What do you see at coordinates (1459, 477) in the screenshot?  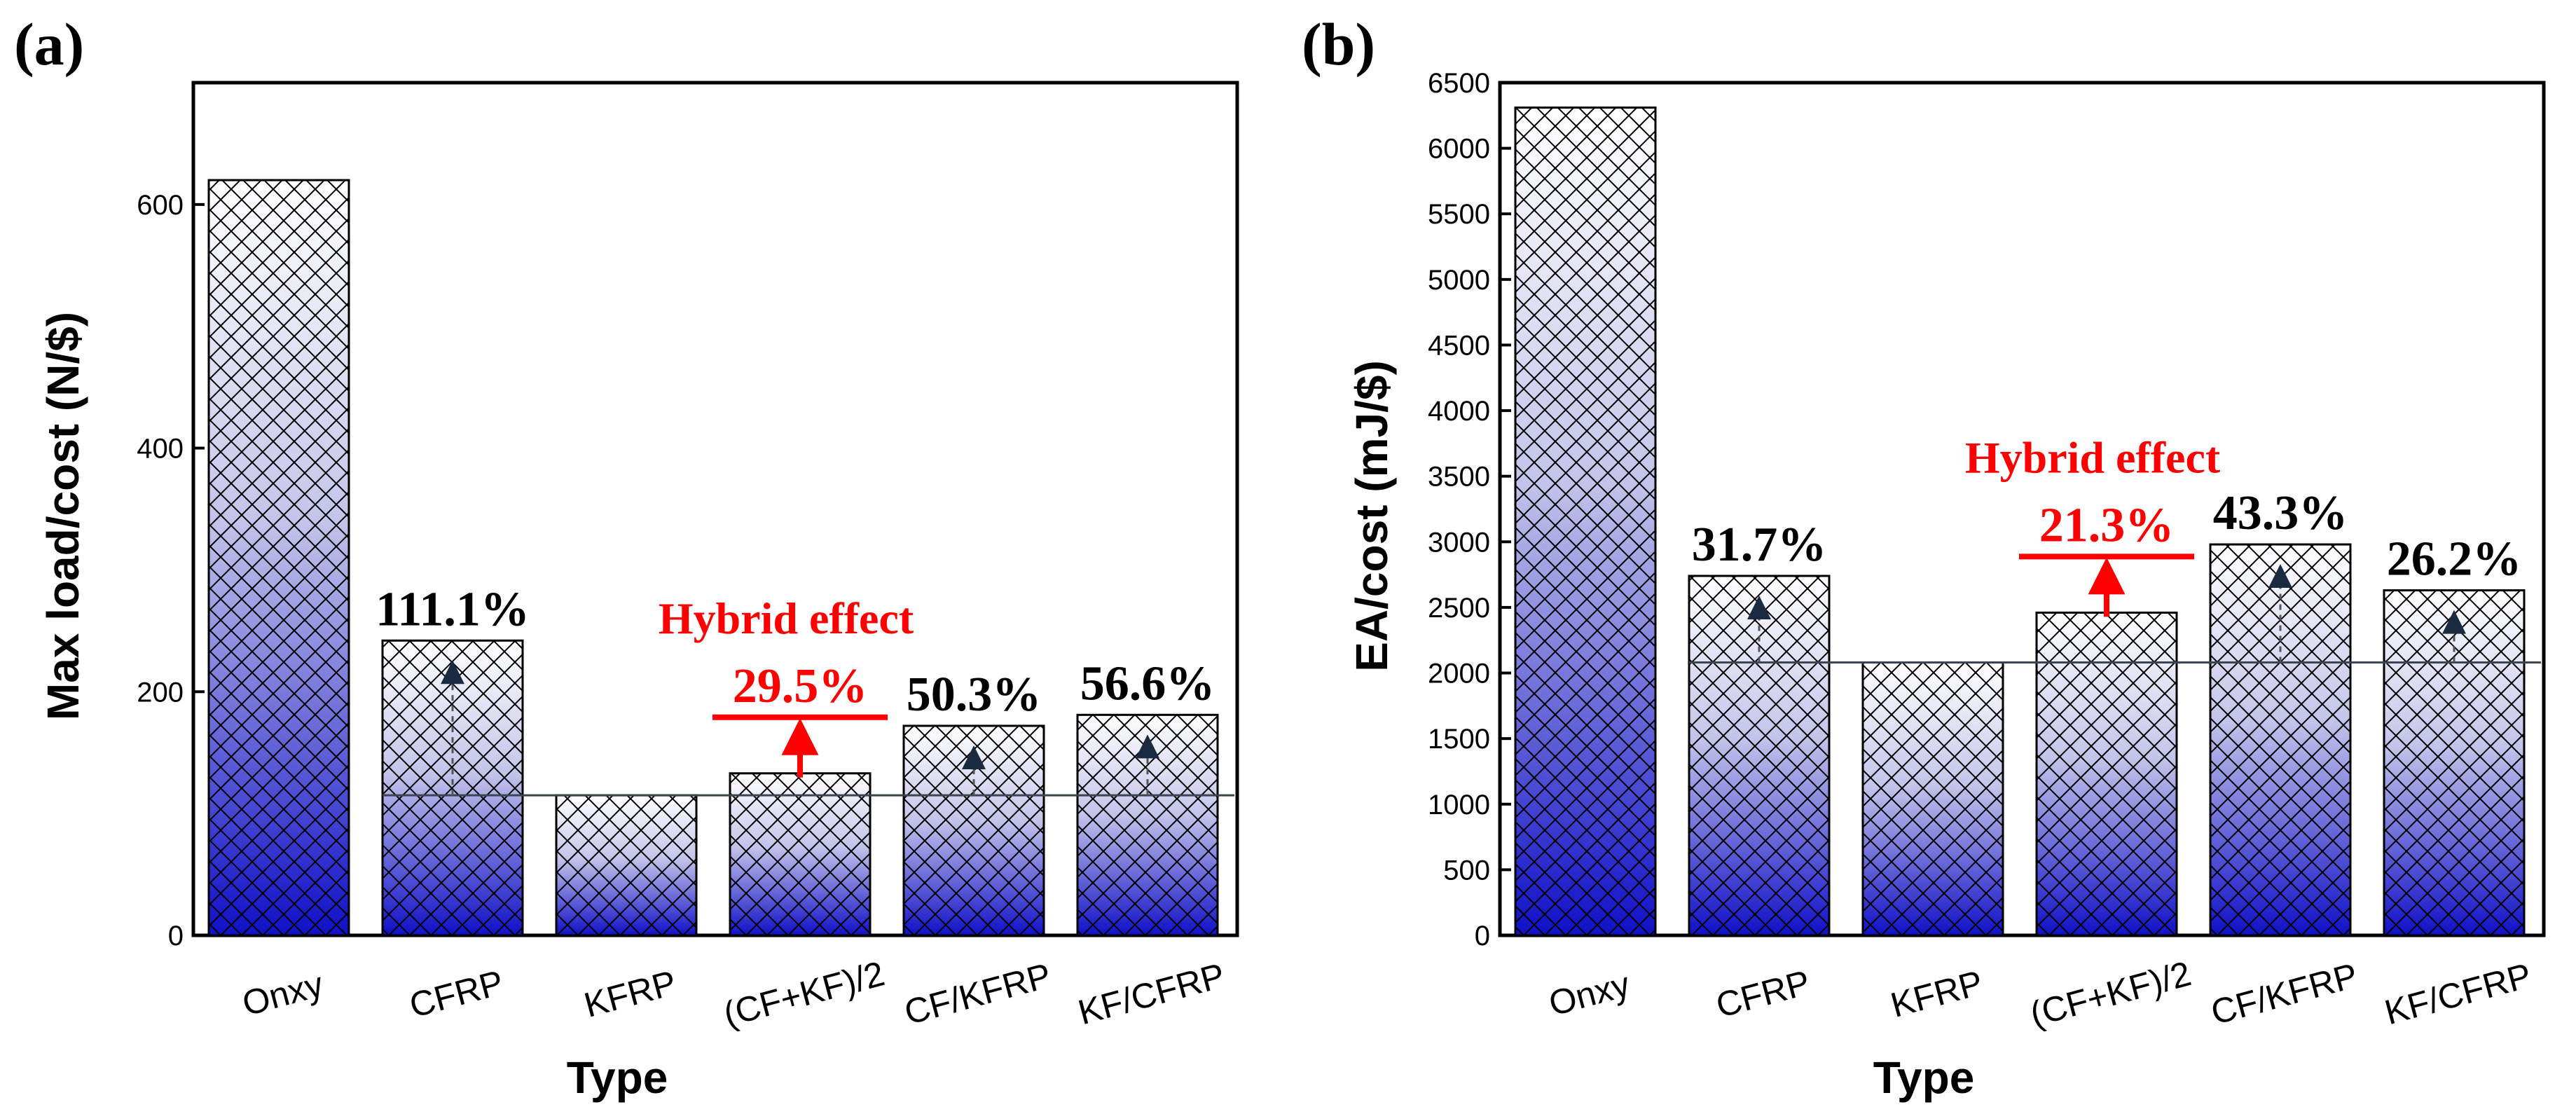 I see `panel-b-ytick-label-3500: 3500` at bounding box center [1459, 477].